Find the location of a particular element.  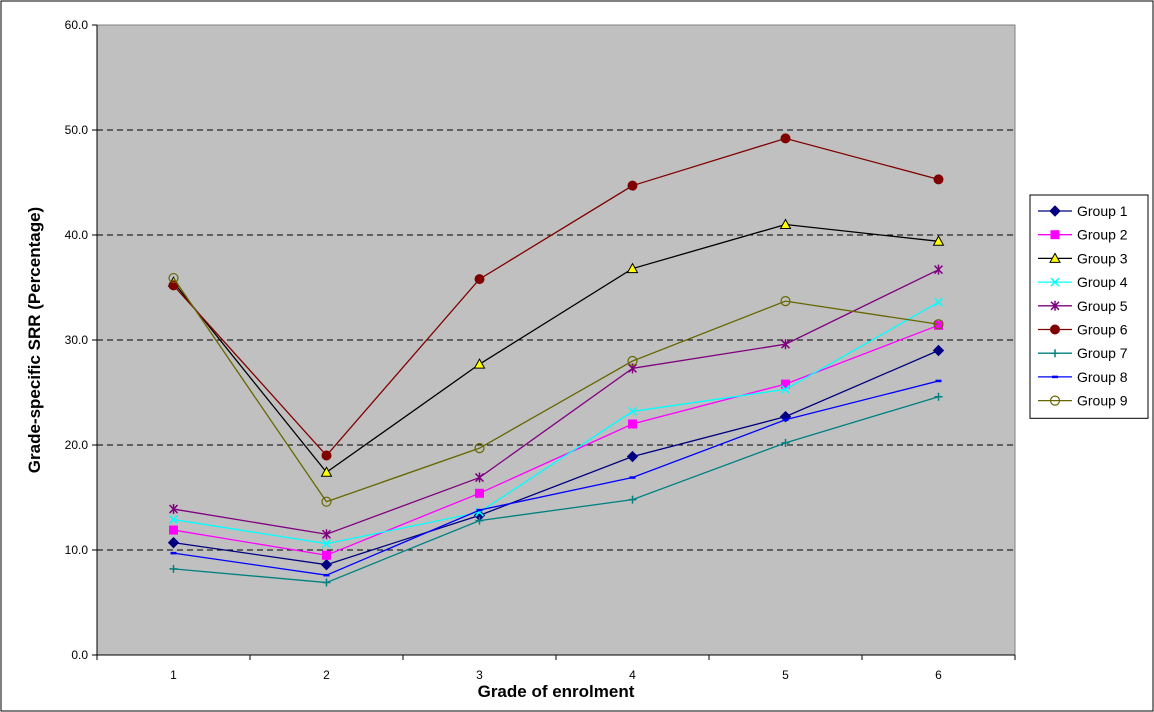

legend-entry: Group 3 is located at coordinates (1083, 258).